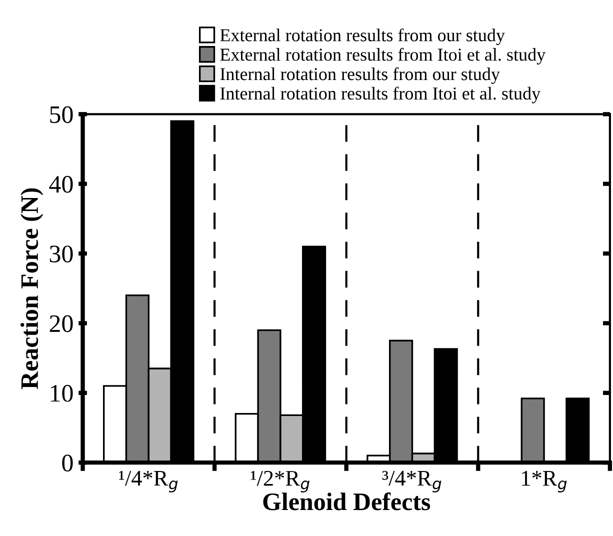  I want to click on y-tick-label: 40, so click(61, 184).